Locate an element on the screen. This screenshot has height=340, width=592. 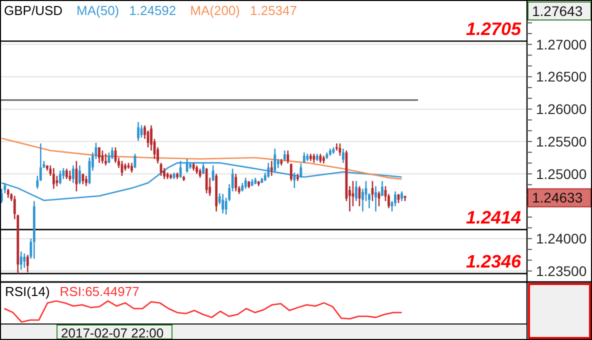
y-tick-label: 1.24000 is located at coordinates (561, 238).